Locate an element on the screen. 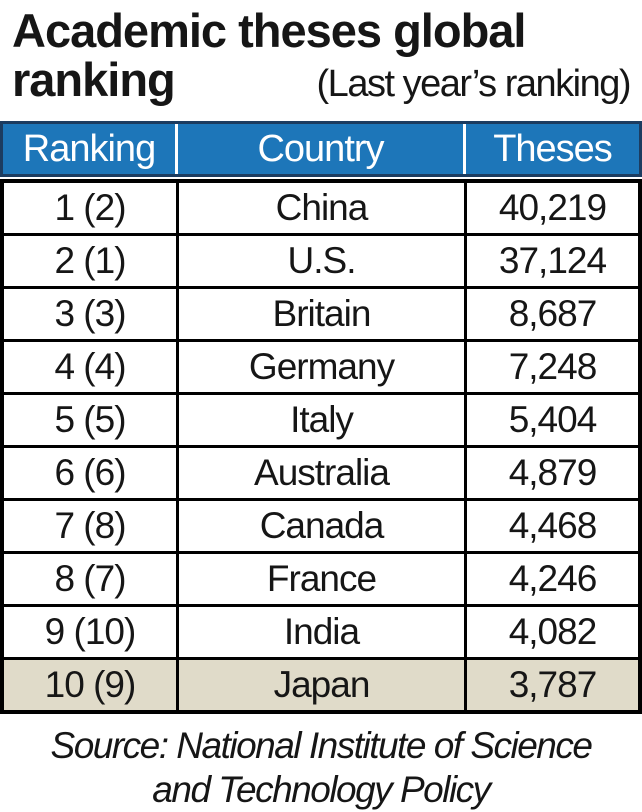  country-cell: France is located at coordinates (320, 579).